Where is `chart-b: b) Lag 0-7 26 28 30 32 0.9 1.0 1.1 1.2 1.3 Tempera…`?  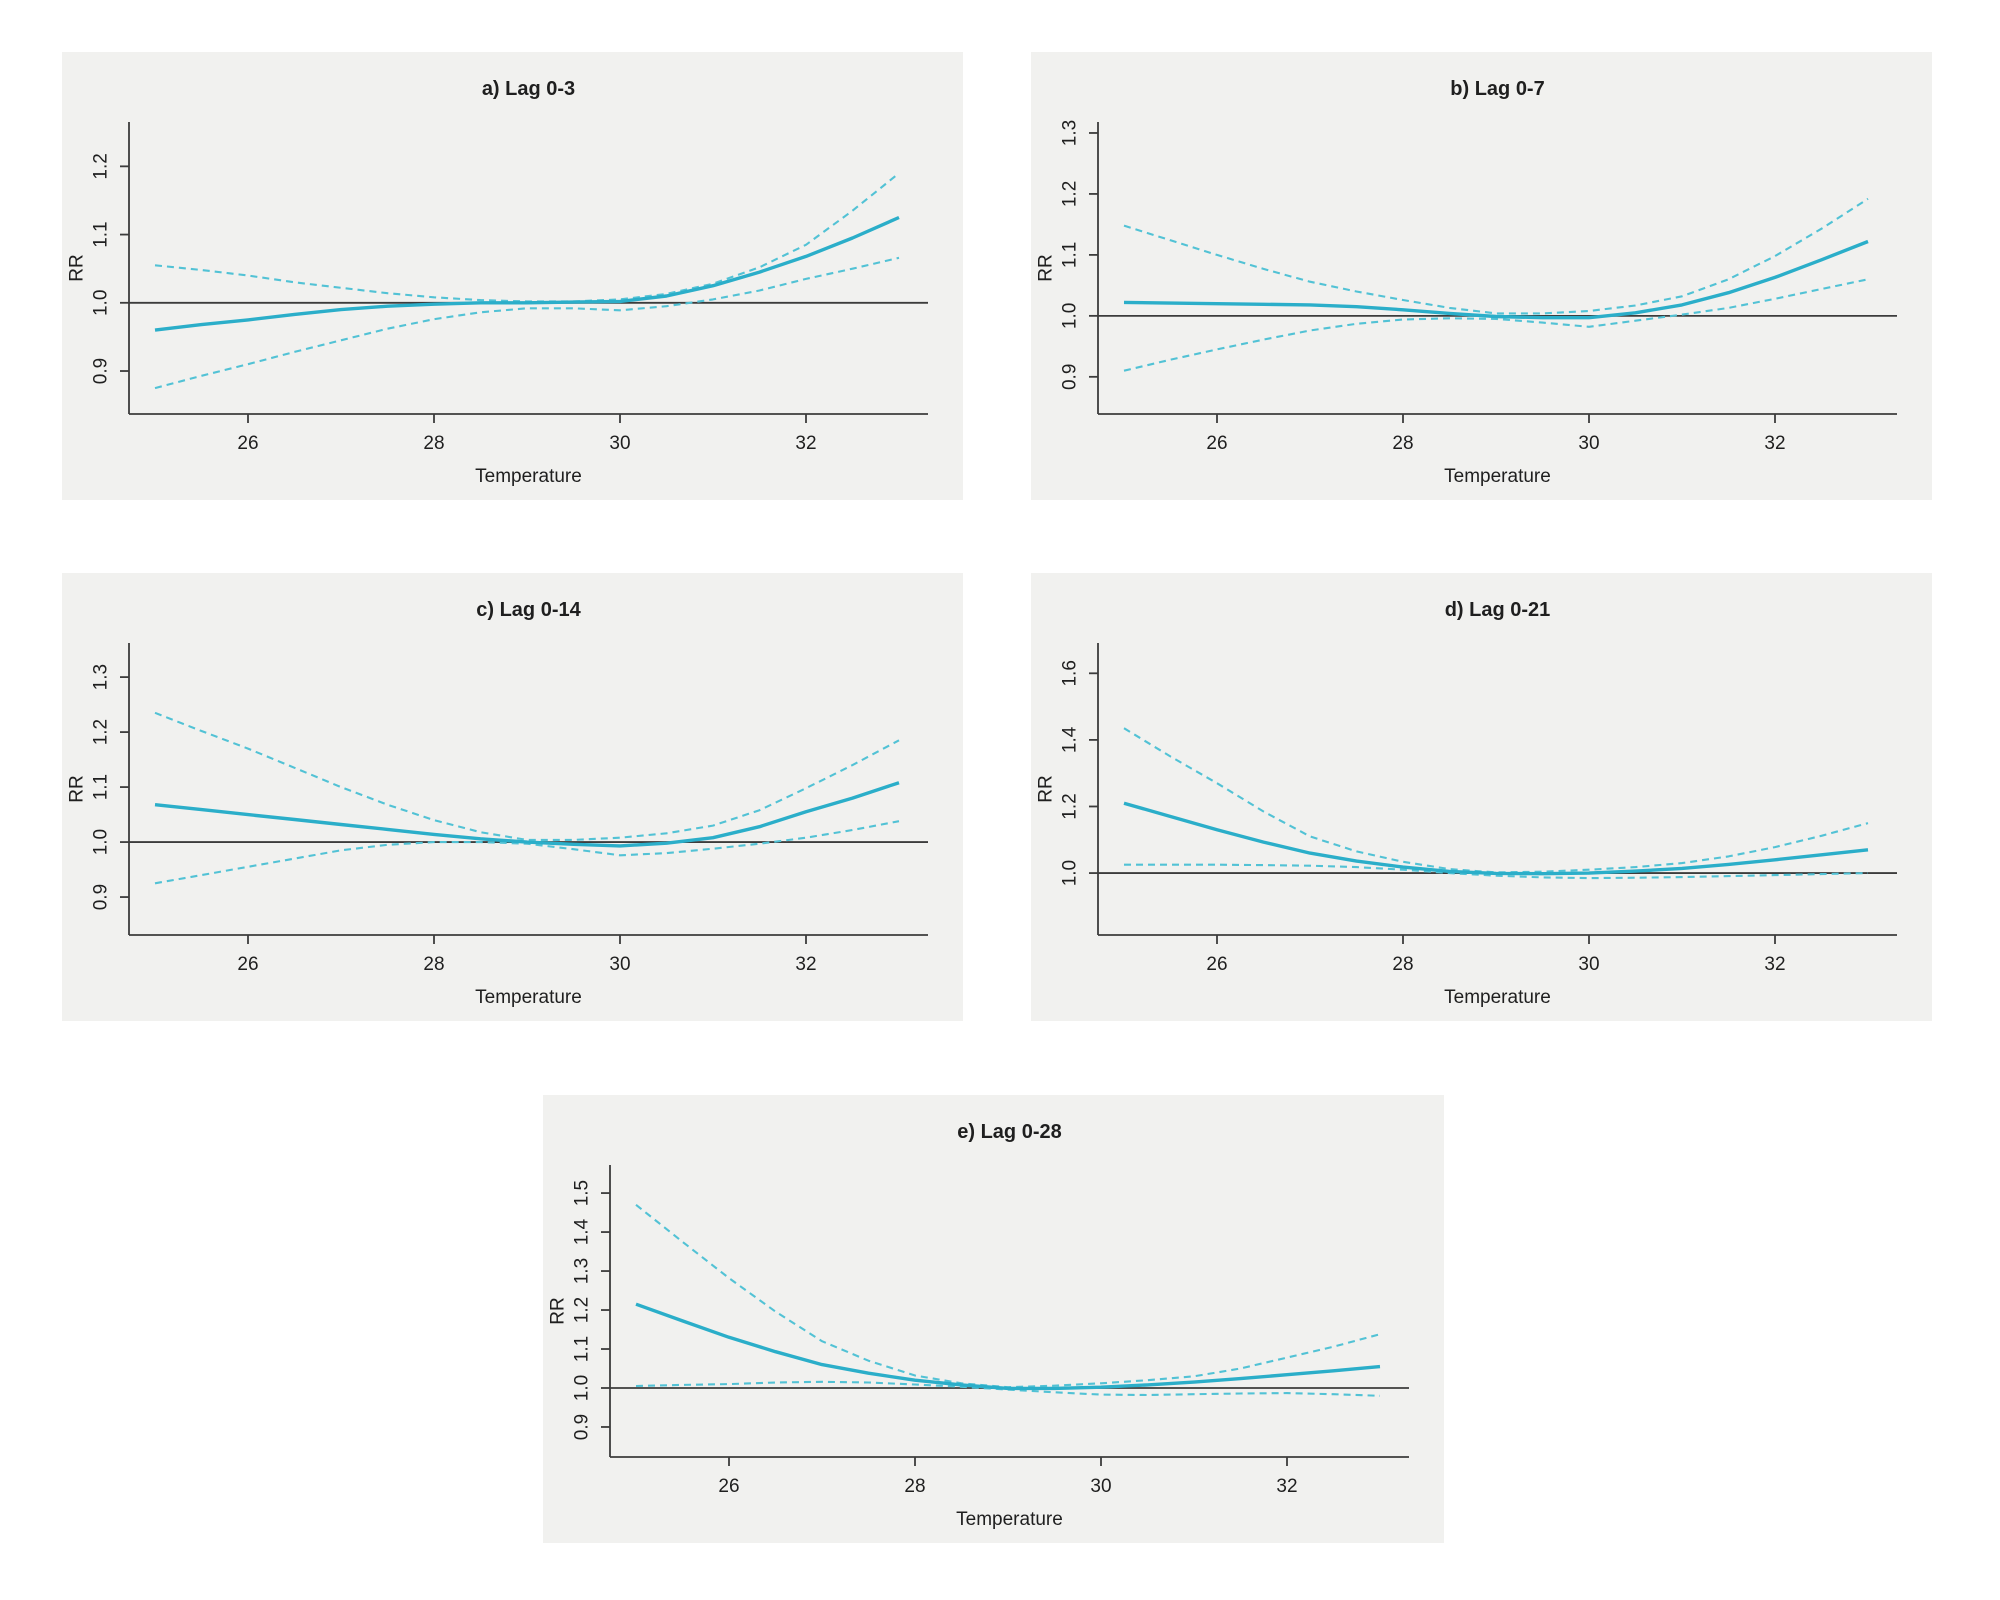 chart-b: b) Lag 0-7 26 28 30 32 0.9 1.0 1.1 1.2 1.3 Tempera… is located at coordinates (1466, 282).